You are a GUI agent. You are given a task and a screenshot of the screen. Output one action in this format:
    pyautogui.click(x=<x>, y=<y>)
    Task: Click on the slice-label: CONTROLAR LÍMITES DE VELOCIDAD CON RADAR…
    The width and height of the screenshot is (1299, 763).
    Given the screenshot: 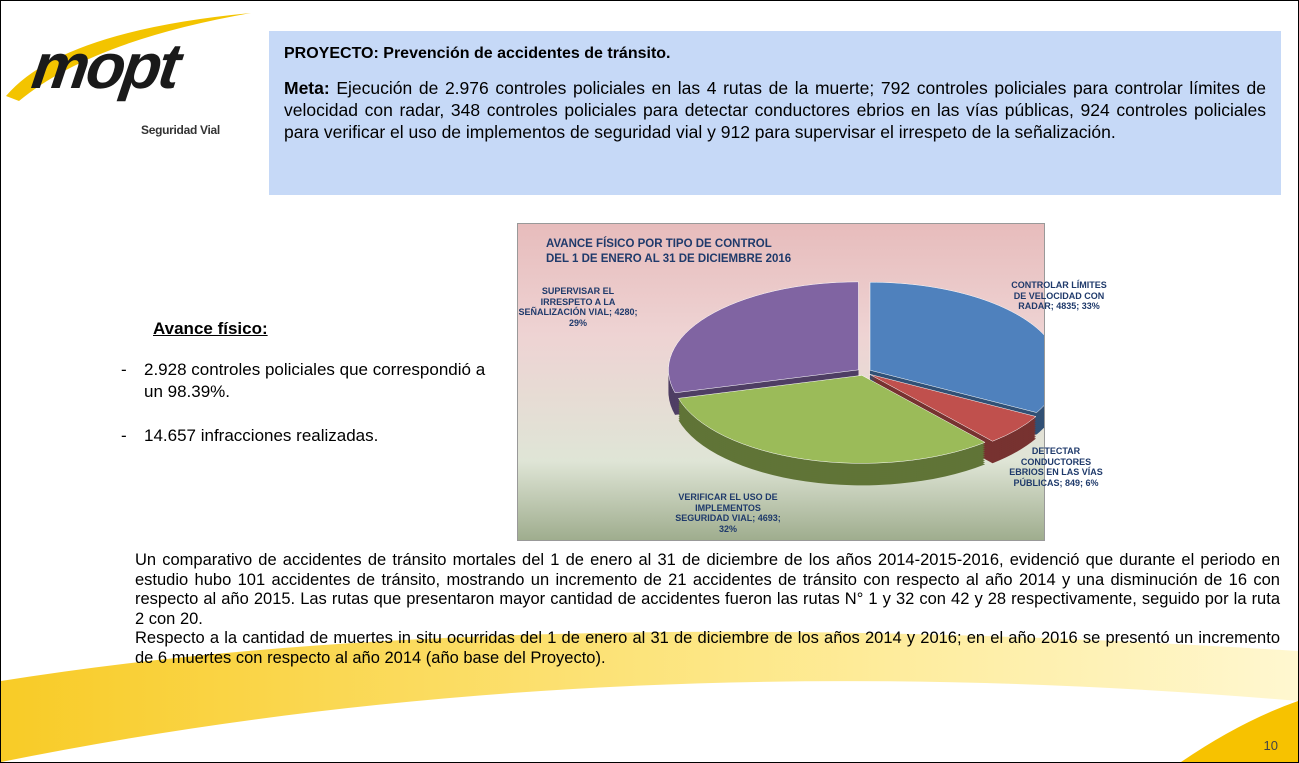 What is the action you would take?
    pyautogui.click(x=1059, y=296)
    